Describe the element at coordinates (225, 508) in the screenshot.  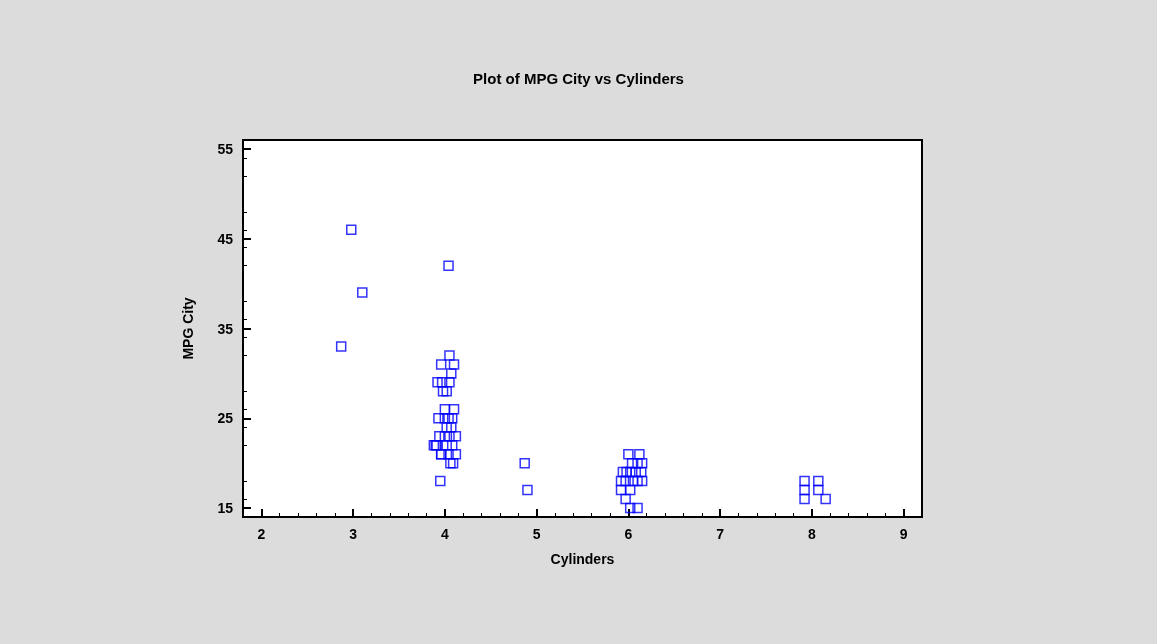
I see `y-tick-label: 15` at that location.